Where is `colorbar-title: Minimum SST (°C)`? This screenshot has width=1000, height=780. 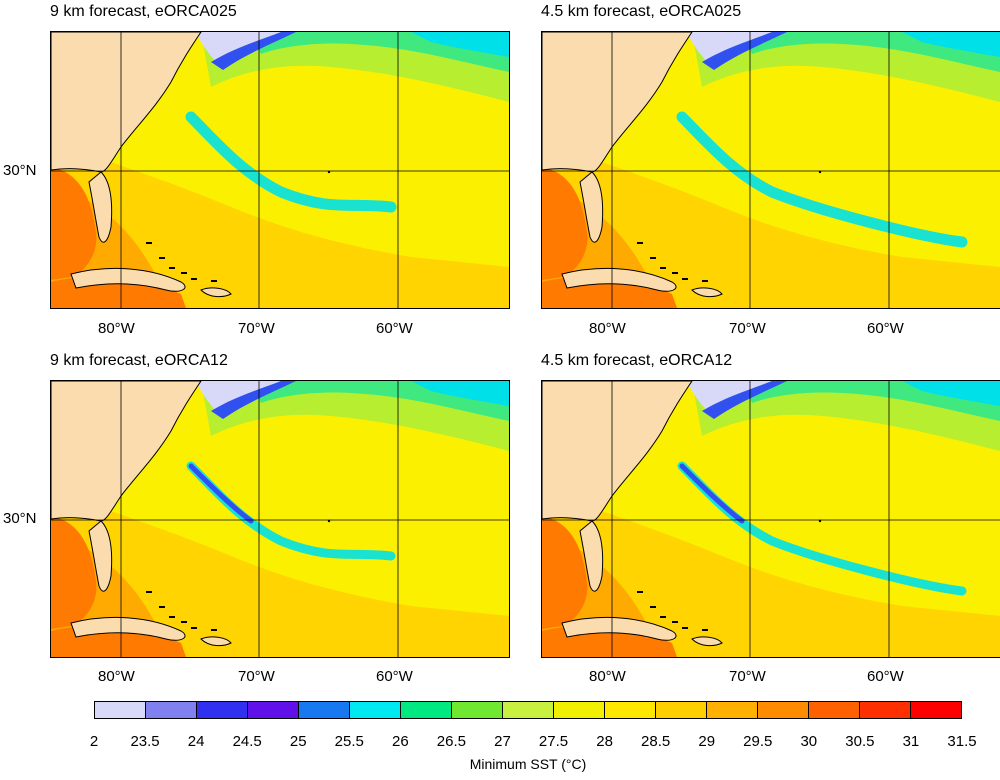 colorbar-title: Minimum SST (°C) is located at coordinates (528, 764).